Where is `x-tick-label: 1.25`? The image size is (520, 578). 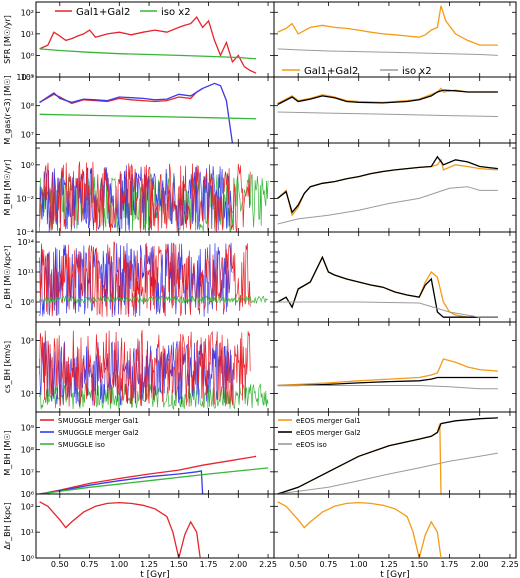
x-tick-label: 1.25 is located at coordinates (149, 564).